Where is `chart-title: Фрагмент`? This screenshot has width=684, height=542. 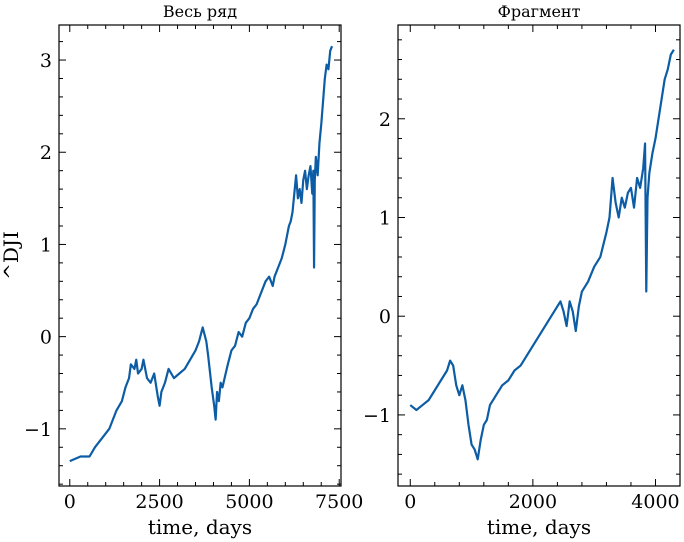
chart-title: Фрагмент is located at coordinates (539, 11).